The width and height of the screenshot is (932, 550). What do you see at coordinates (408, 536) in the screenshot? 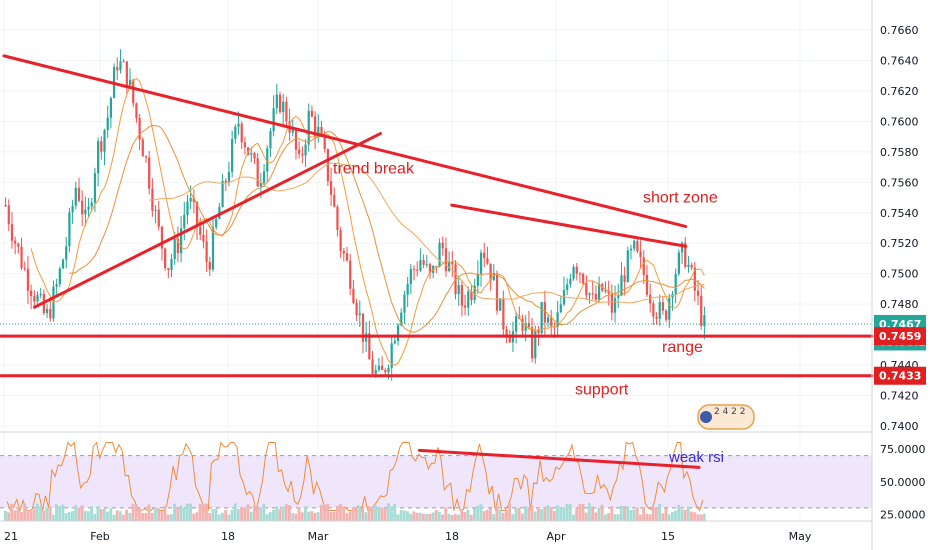
I see `time-axis: 21 Feb 18 Mar 18 Apr 15 May` at bounding box center [408, 536].